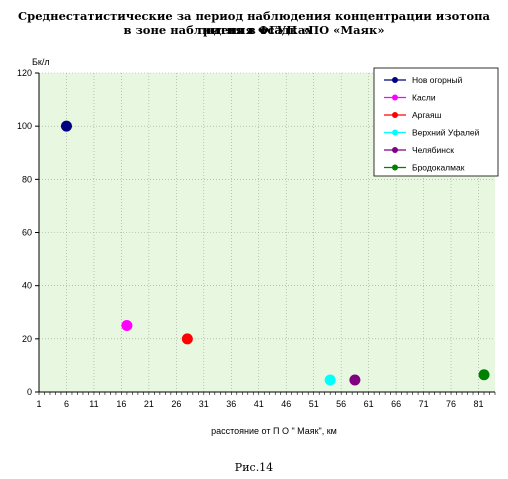 The width and height of the screenshot is (508, 479). What do you see at coordinates (38, 404) in the screenshot?
I see `x-tick-label: 1` at bounding box center [38, 404].